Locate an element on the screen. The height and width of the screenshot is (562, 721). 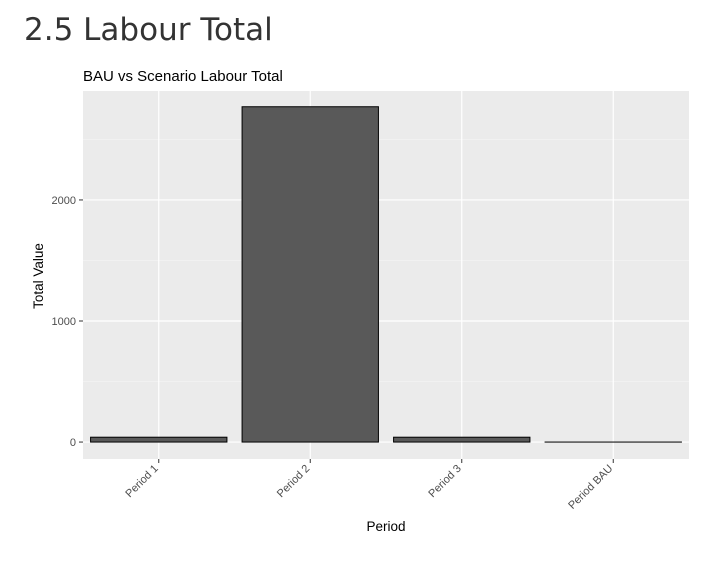
x-tick-label: Period 3 is located at coordinates (444, 481).